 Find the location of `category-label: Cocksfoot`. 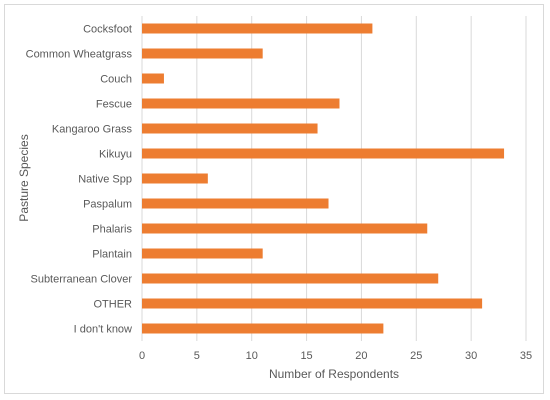

category-label: Cocksfoot is located at coordinates (107, 30).